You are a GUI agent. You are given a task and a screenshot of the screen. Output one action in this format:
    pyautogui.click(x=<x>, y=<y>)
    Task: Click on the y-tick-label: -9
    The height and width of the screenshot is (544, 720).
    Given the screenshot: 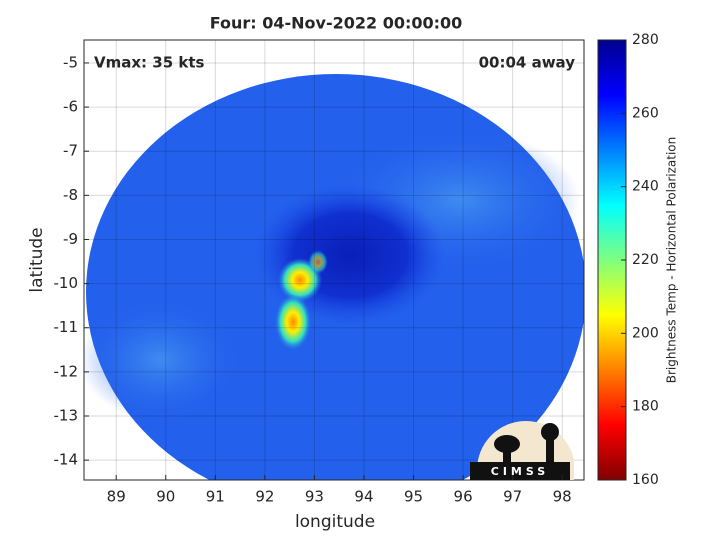 What is the action you would take?
    pyautogui.click(x=70, y=239)
    